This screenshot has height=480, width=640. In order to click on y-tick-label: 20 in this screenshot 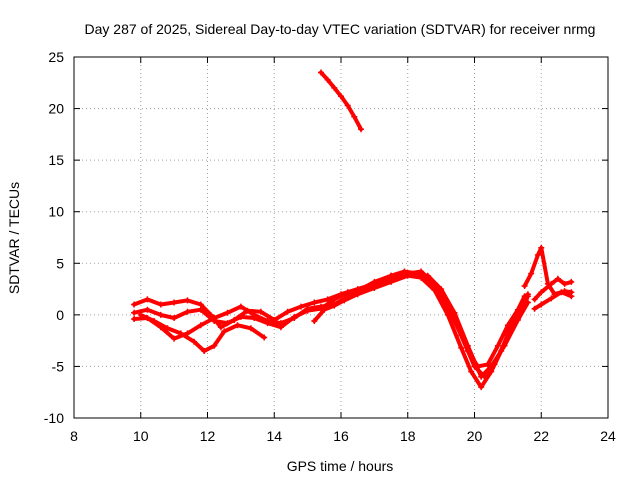, I will do `click(56, 109)`.